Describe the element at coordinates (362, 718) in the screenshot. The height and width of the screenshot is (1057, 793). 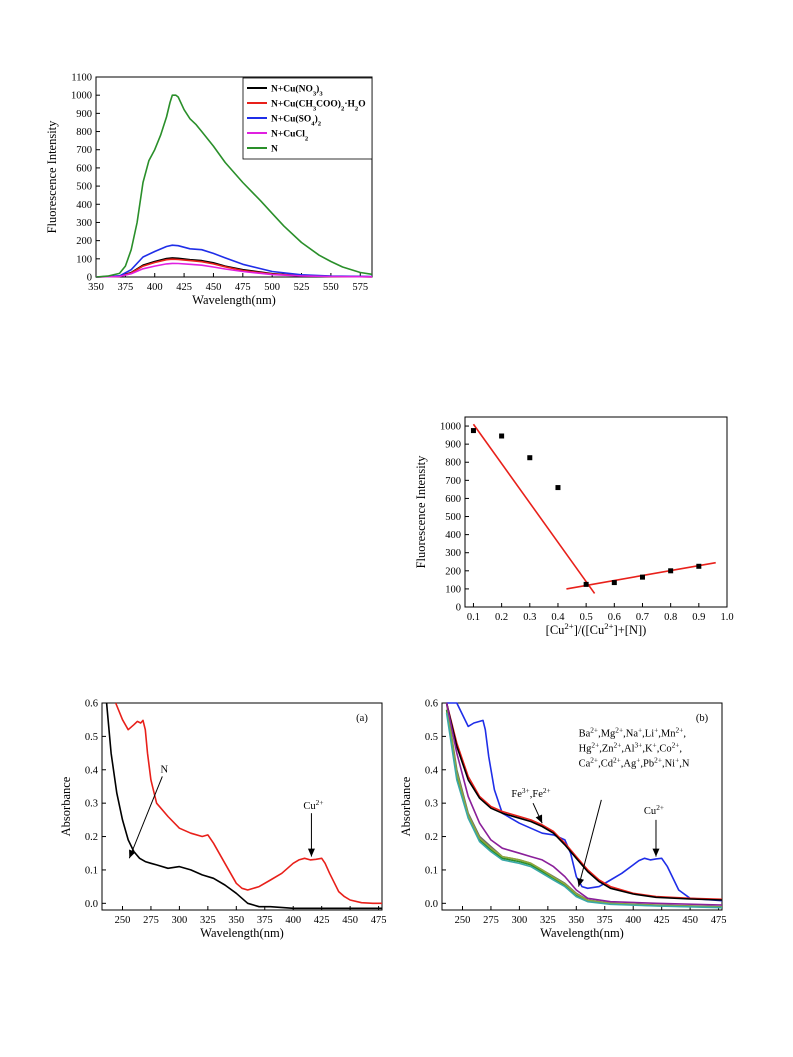
I see `panel-label: (a)` at that location.